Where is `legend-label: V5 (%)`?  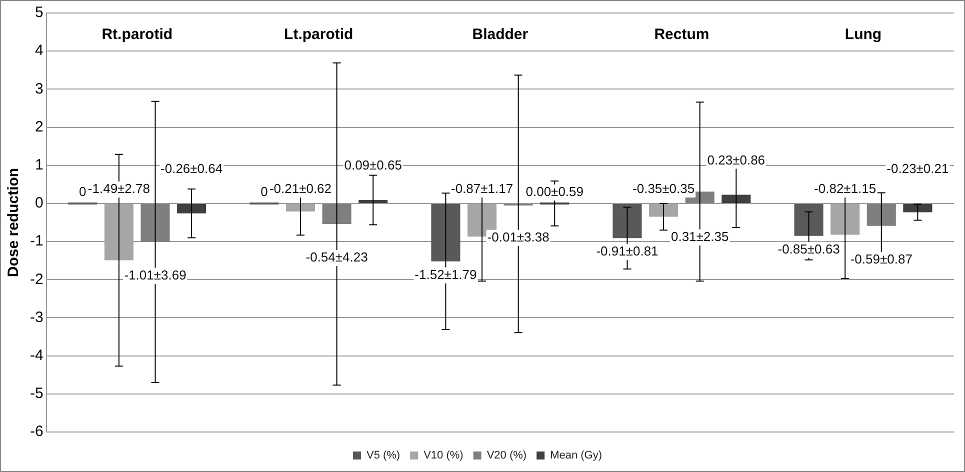
legend-label: V5 (%) is located at coordinates (383, 456).